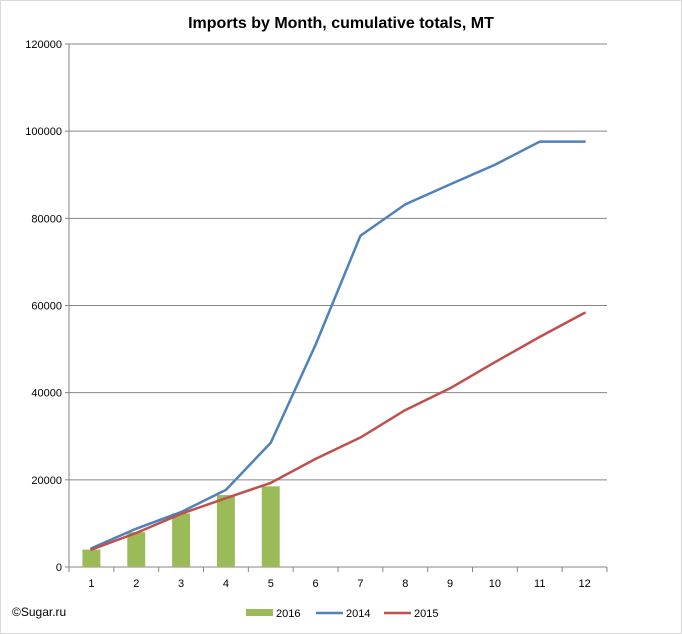  What do you see at coordinates (259, 612) in the screenshot?
I see `legend-swatch-2016` at bounding box center [259, 612].